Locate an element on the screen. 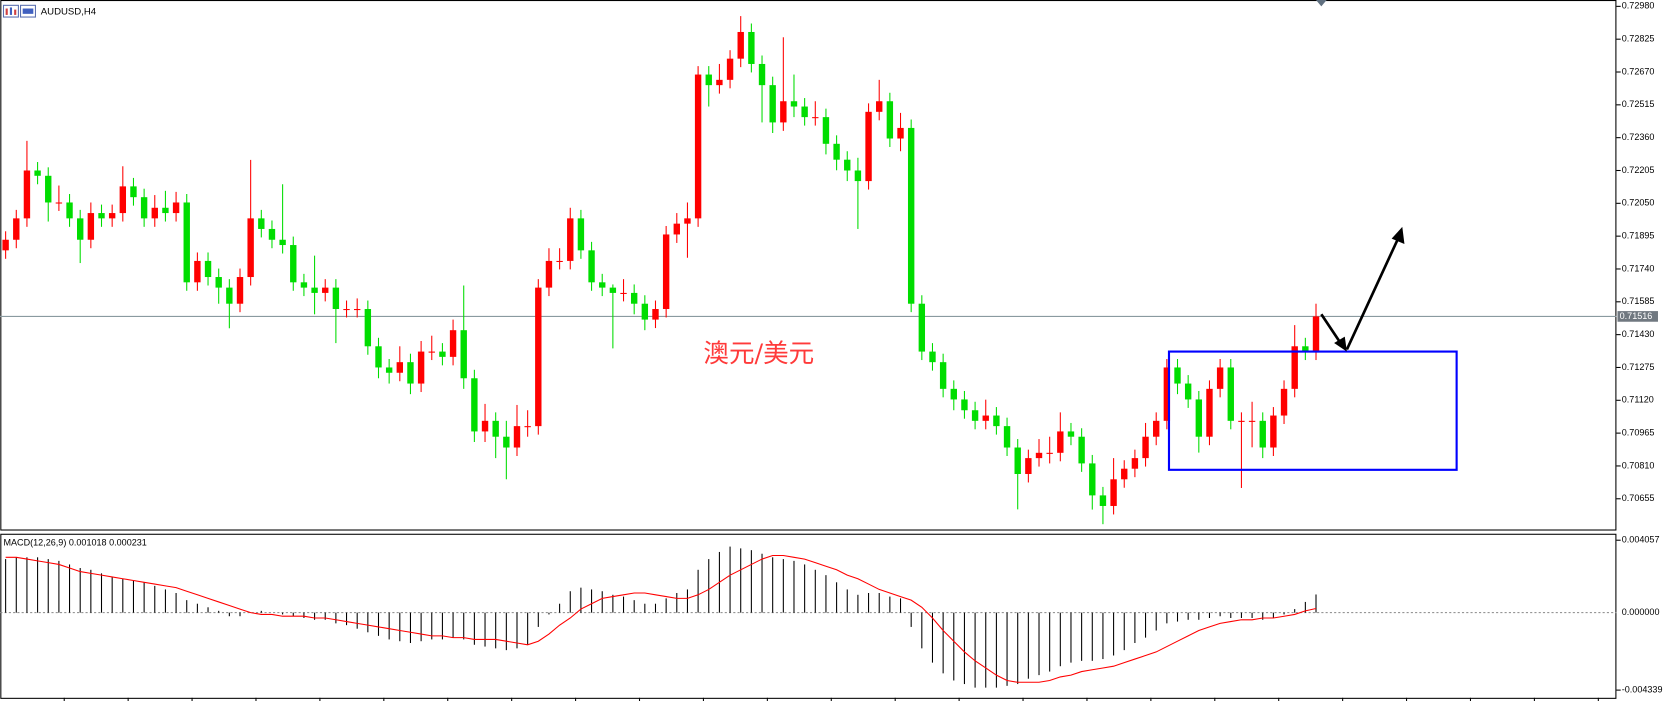  y-tick-label: 0.71120 is located at coordinates (1638, 400).